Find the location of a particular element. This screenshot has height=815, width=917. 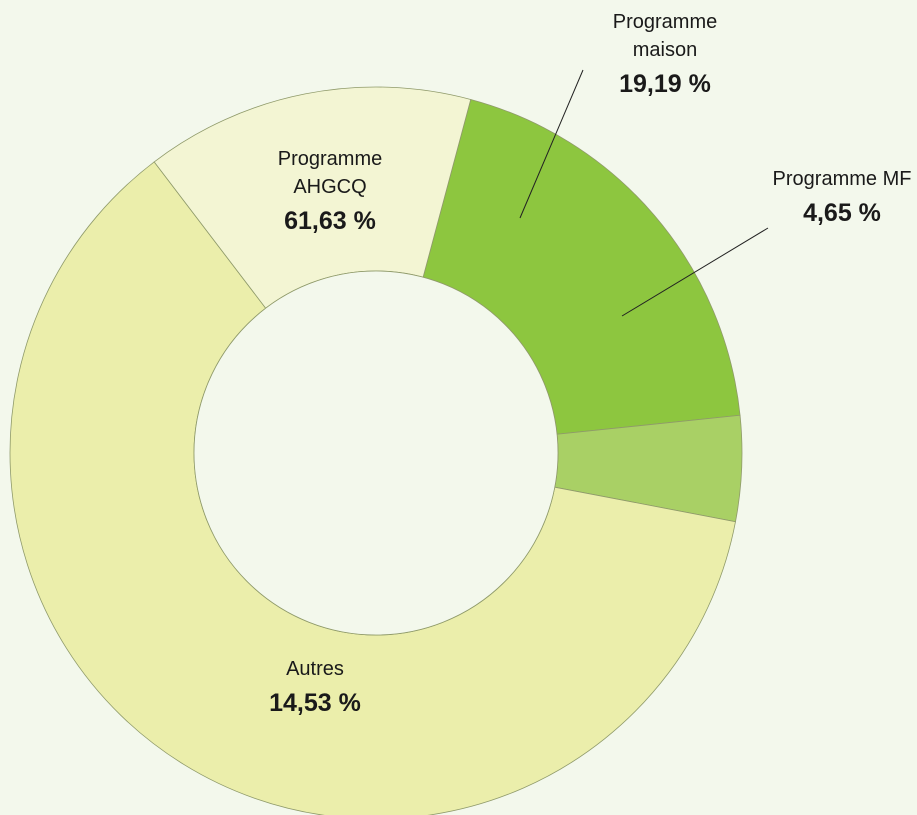

slice-label: Programme AHGCQ 61,63 % is located at coordinates (330, 193).